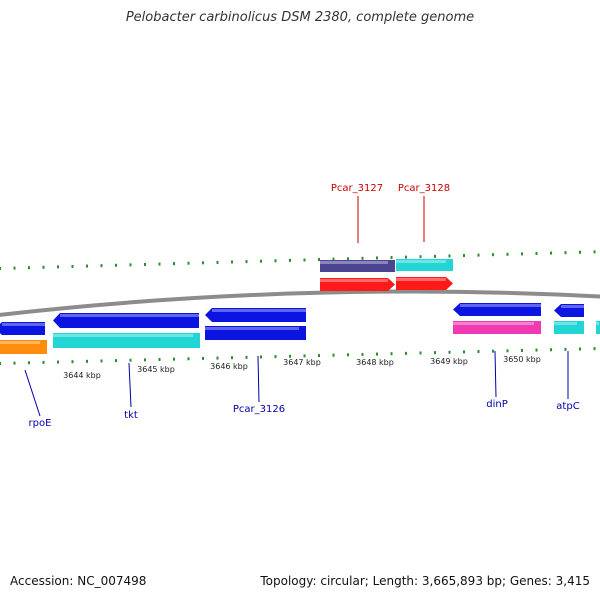  Describe the element at coordinates (357, 188) in the screenshot. I see `gene-label-pcar-3127: Pcar_3127` at that location.